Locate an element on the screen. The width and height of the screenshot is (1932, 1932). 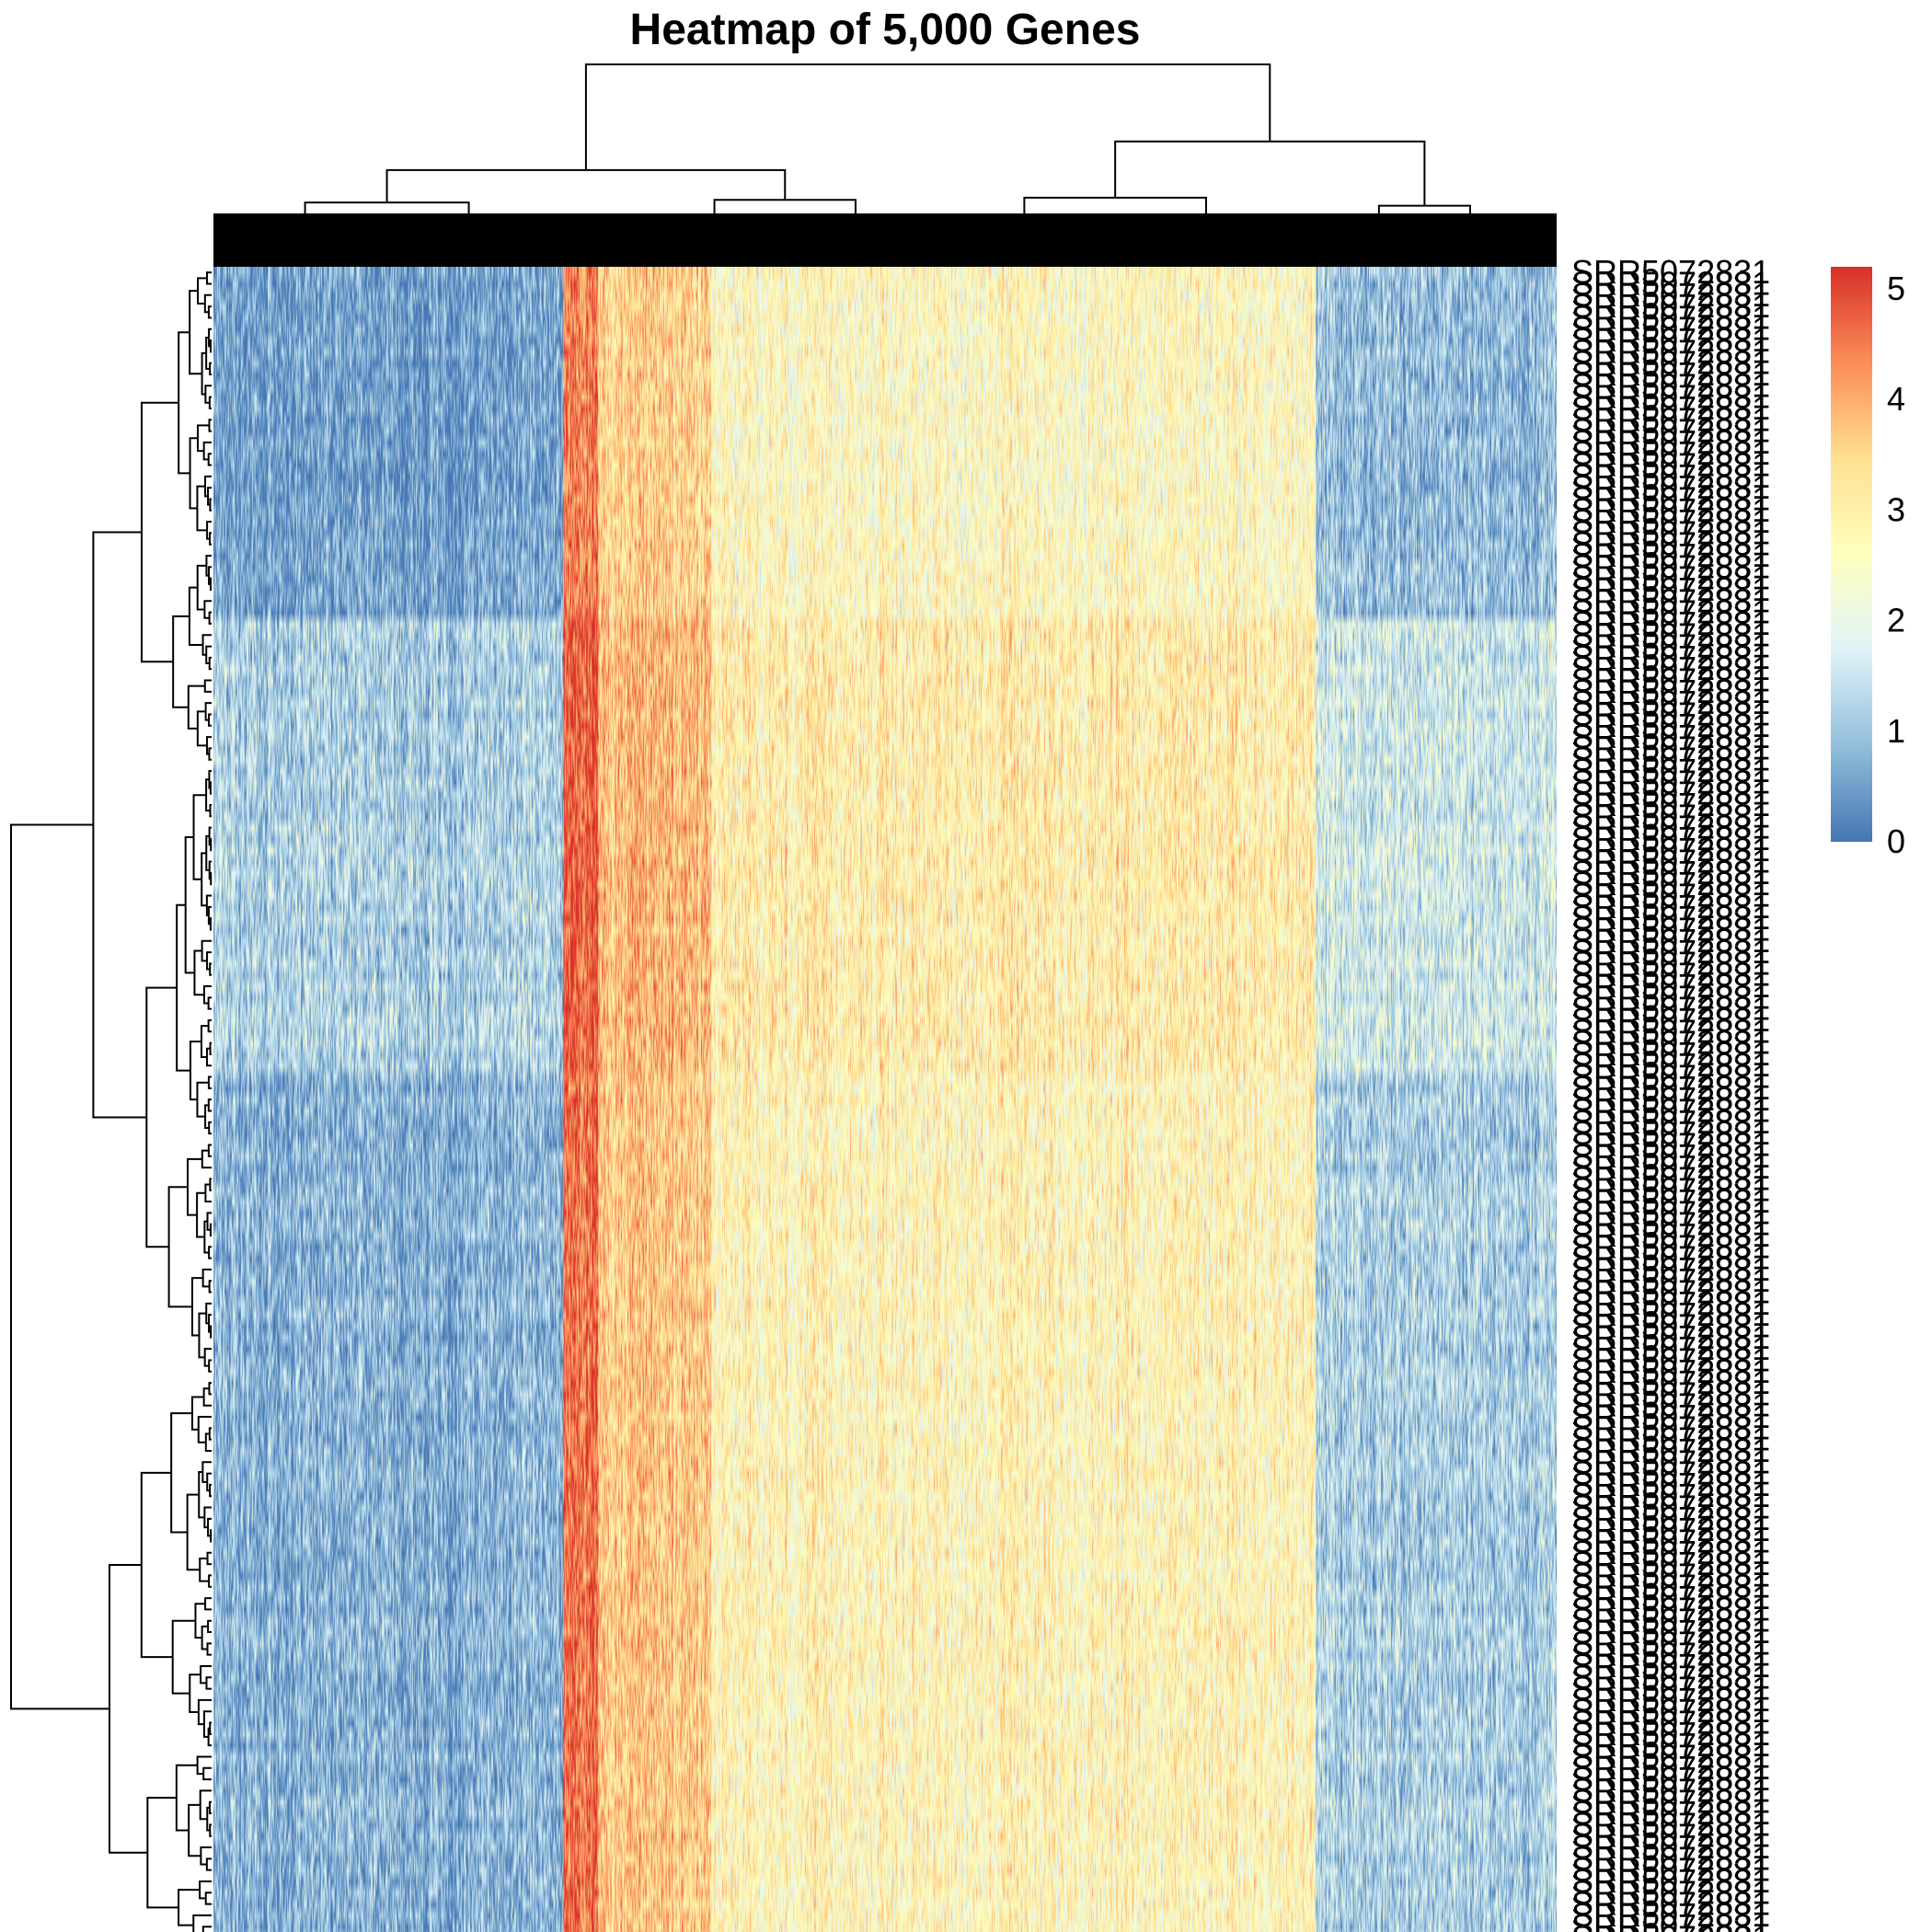
legend-tick-label: 4 is located at coordinates (1896, 399).